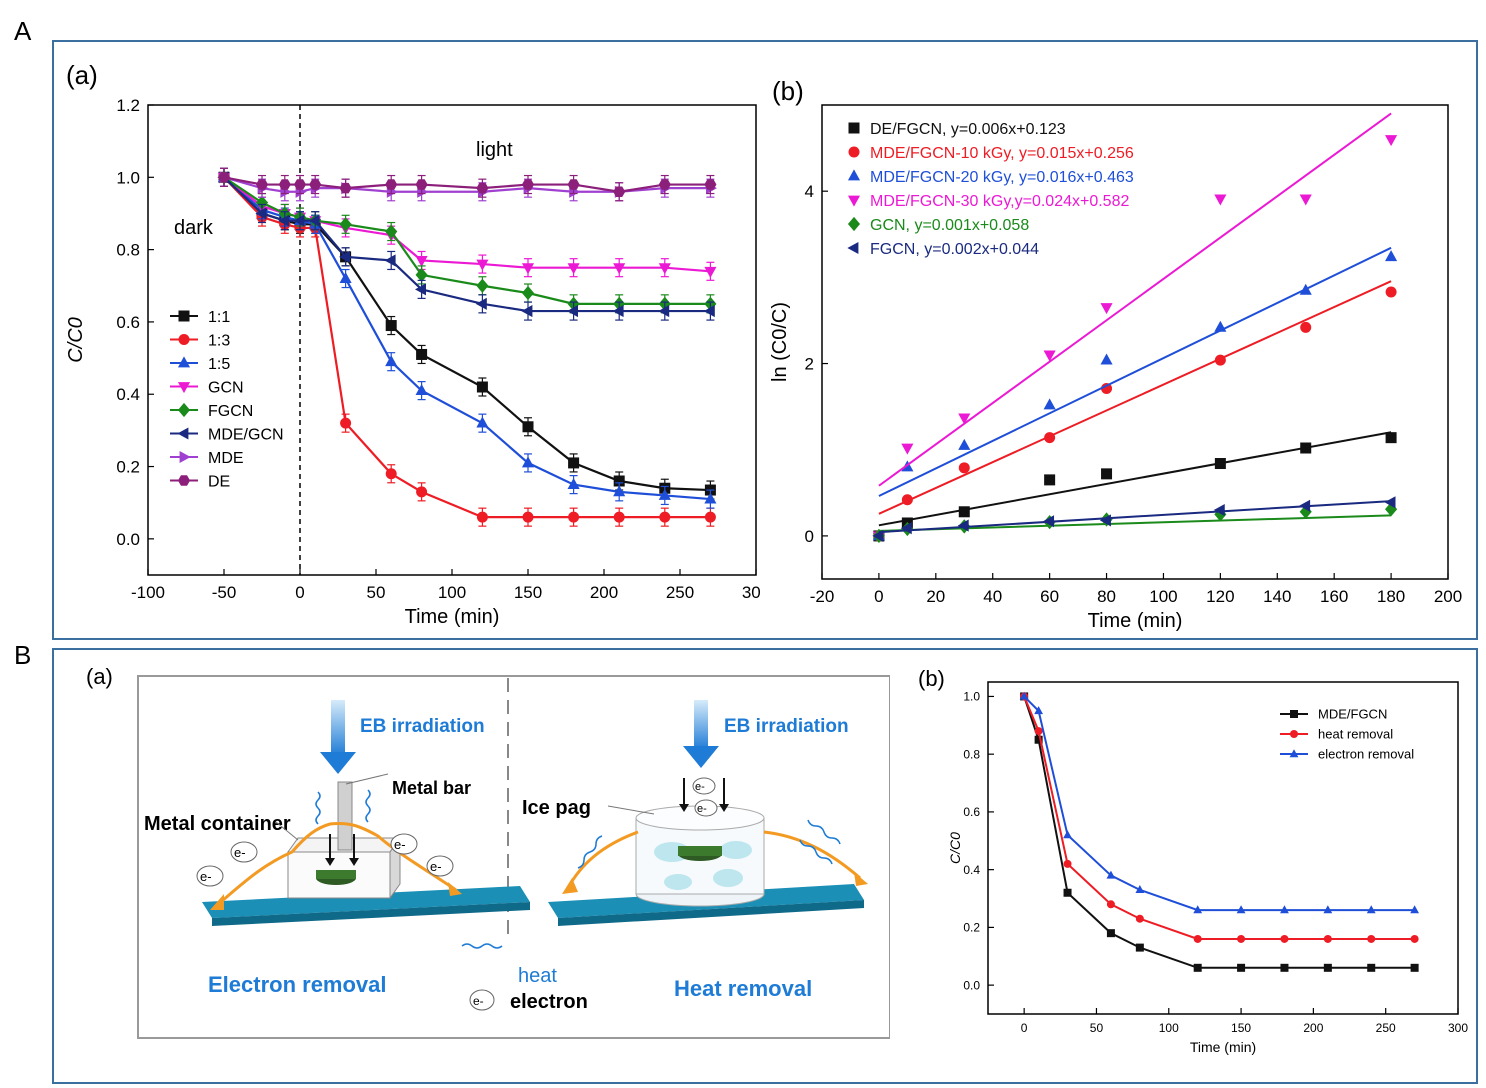 This screenshot has height=1088, width=1486. I want to click on x-tick-label: 40, so click(992, 596).